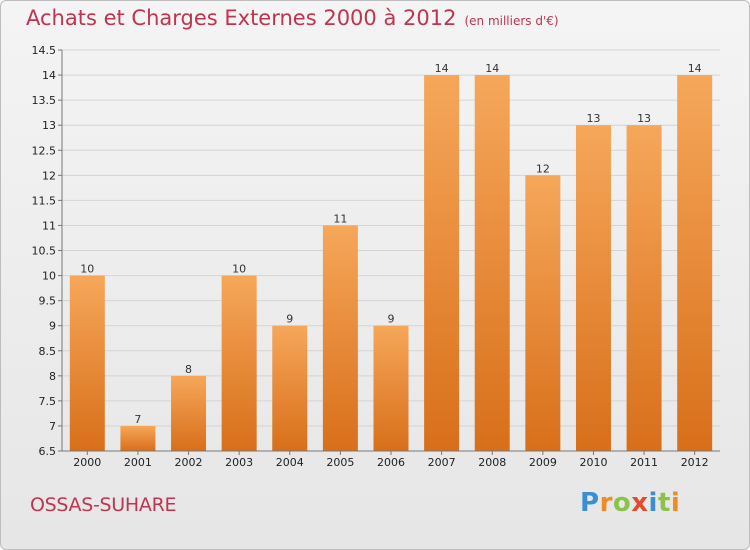 The width and height of the screenshot is (750, 550). What do you see at coordinates (606, 503) in the screenshot?
I see `logo-letter: r` at bounding box center [606, 503].